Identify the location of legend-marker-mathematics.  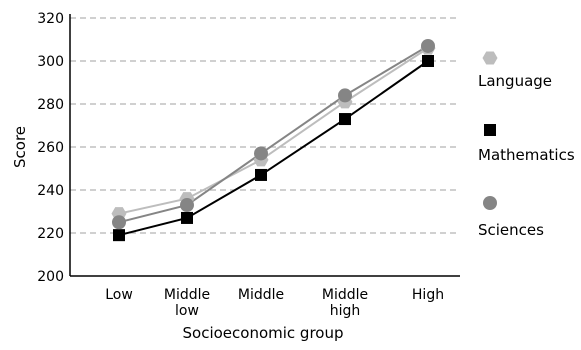
(490, 130).